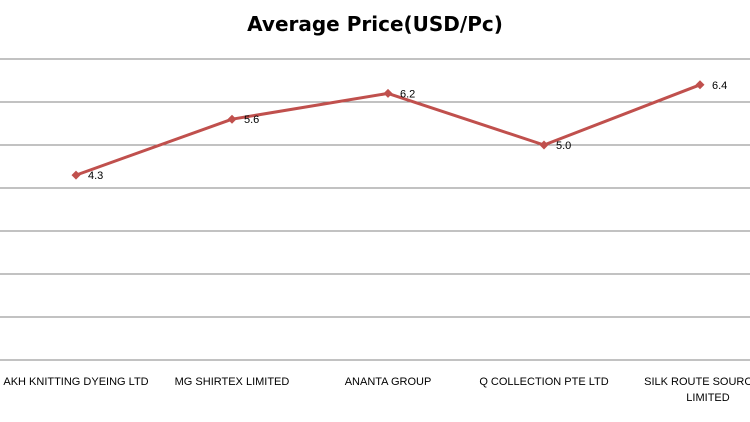 This screenshot has height=422, width=750. What do you see at coordinates (388, 382) in the screenshot?
I see `x-tick-label: ANANTA GROUP` at bounding box center [388, 382].